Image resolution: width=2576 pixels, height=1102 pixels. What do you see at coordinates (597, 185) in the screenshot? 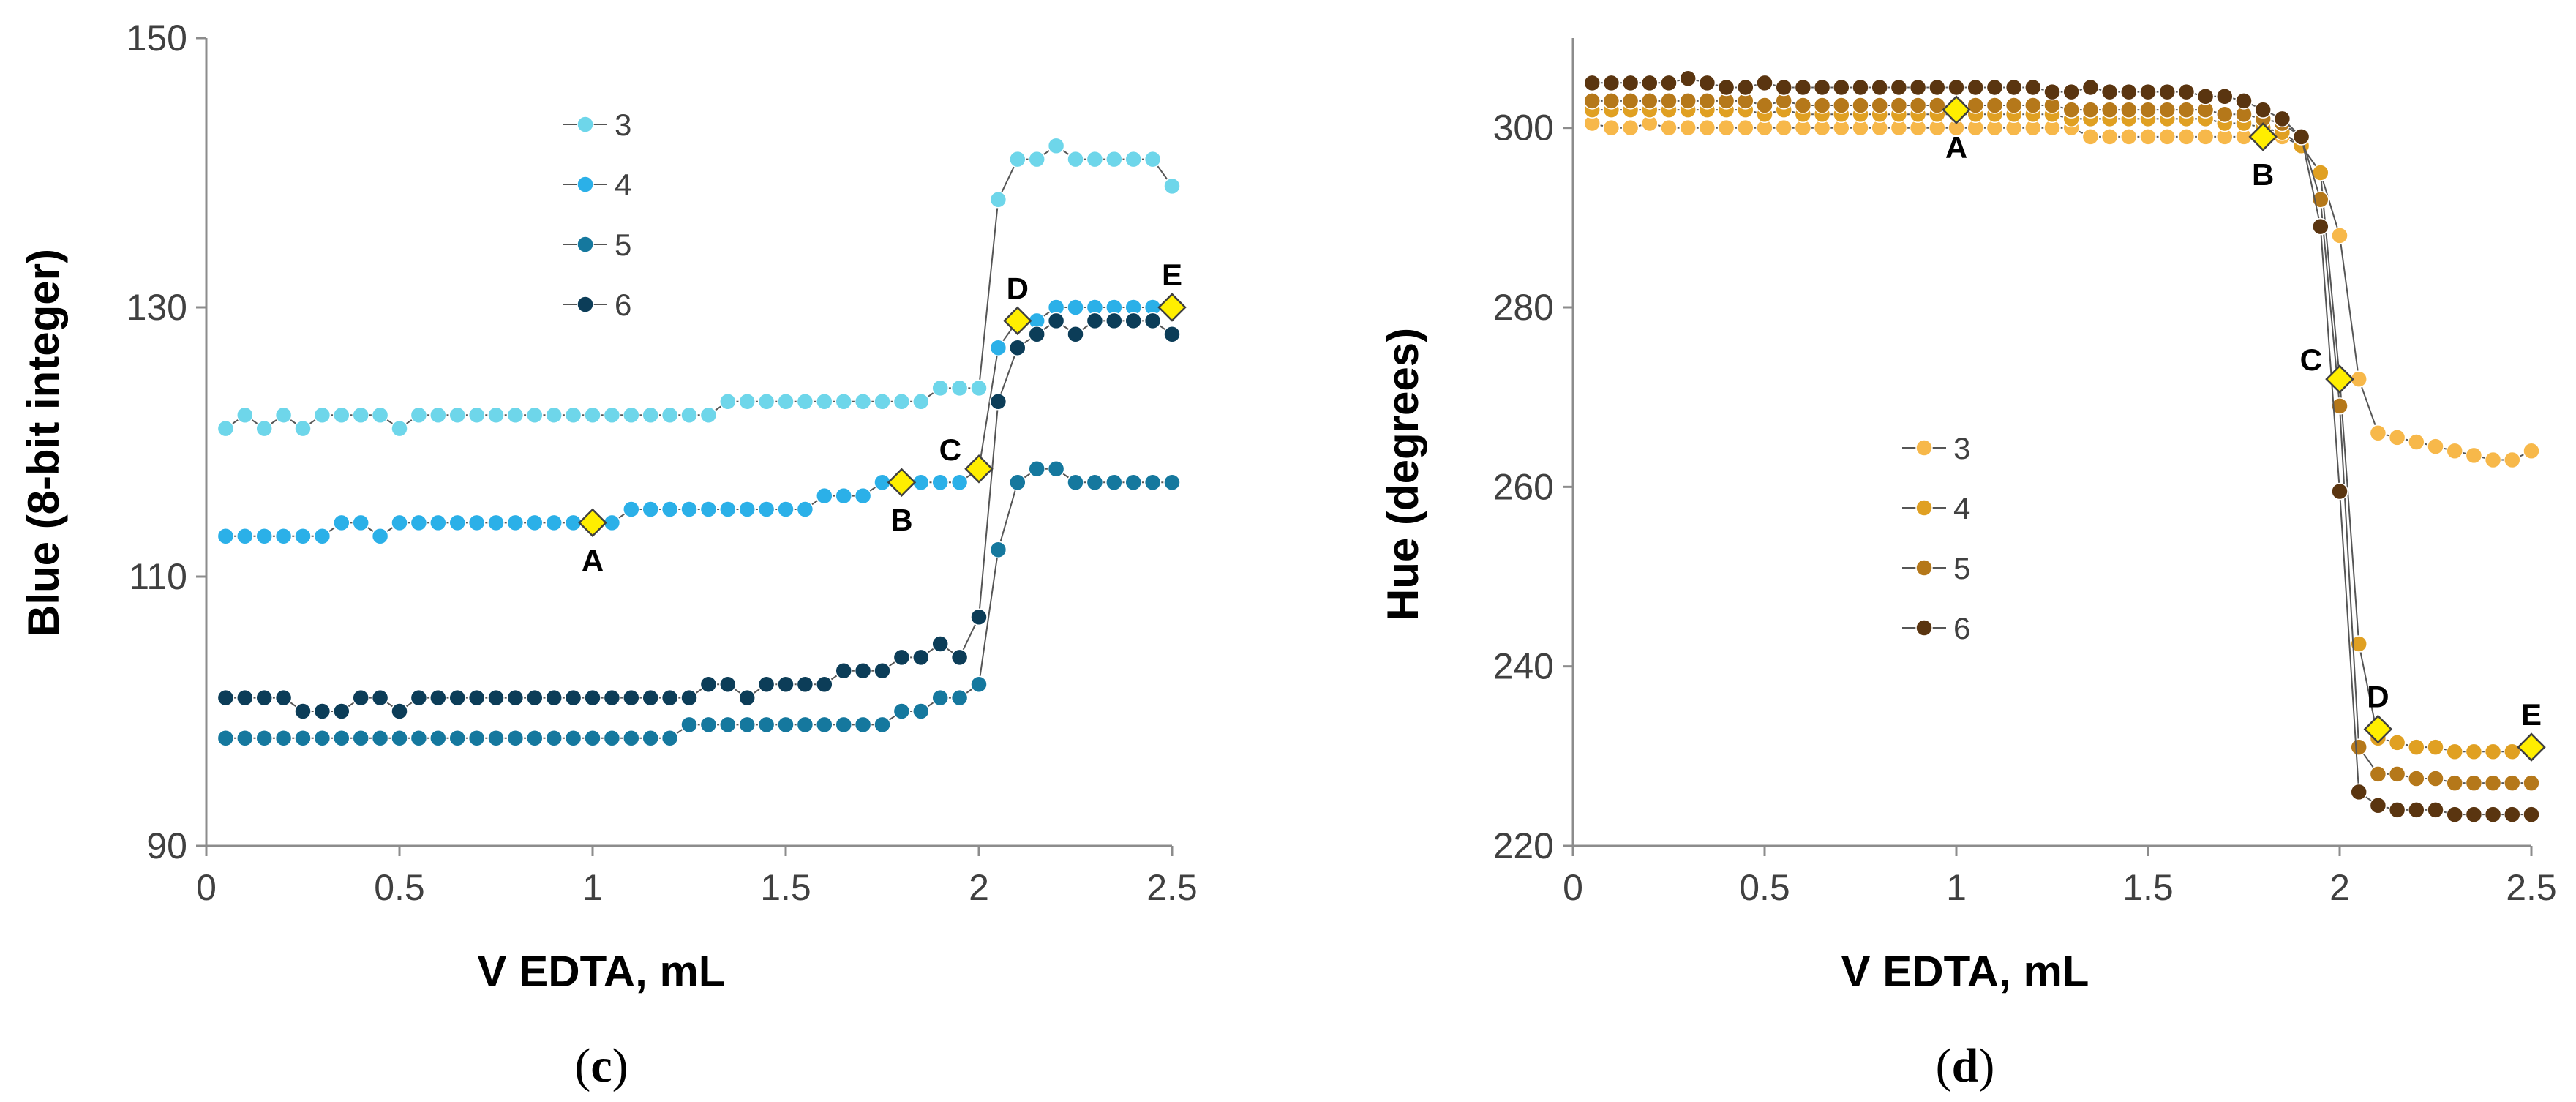
I see `legend-entry-4: 4` at bounding box center [597, 185].